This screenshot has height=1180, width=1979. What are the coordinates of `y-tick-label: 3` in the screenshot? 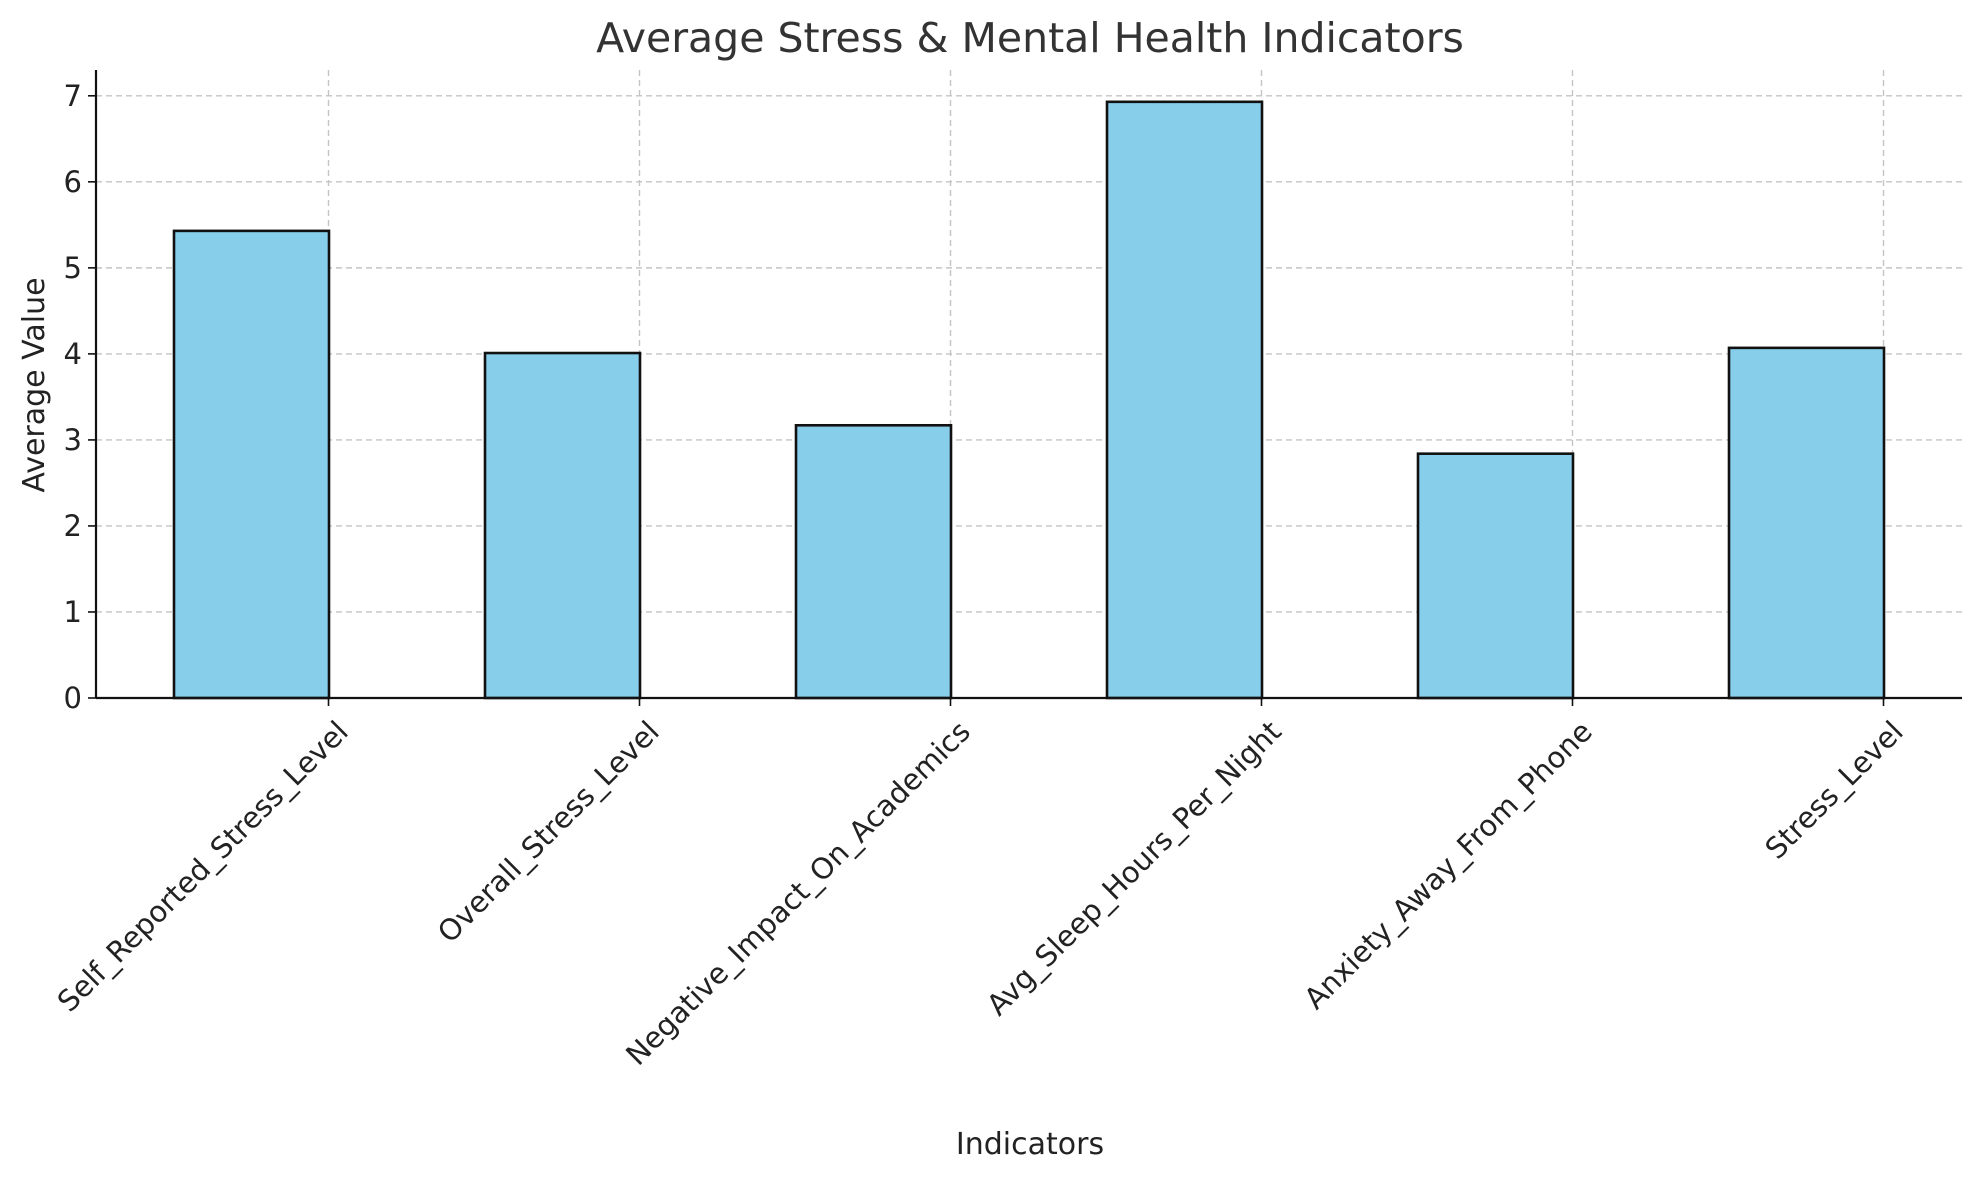 It's located at (73, 440).